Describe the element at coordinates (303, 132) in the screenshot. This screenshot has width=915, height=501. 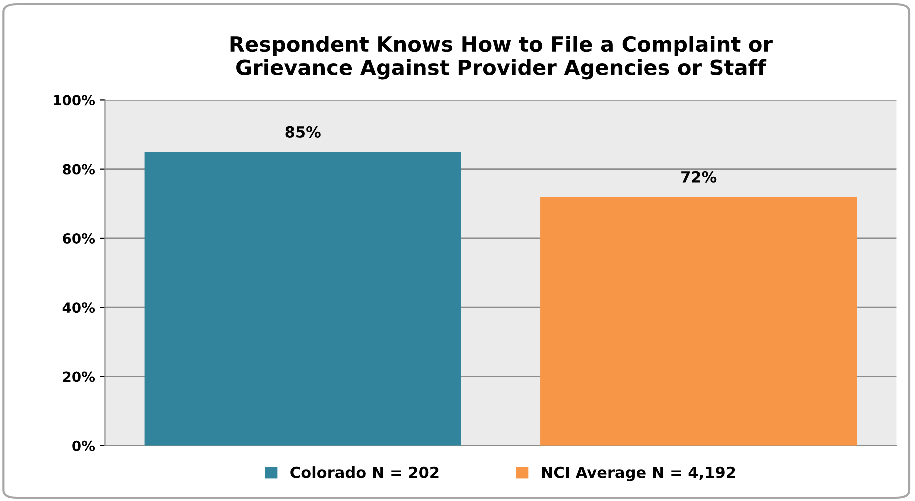
I see `text: 85%` at that location.